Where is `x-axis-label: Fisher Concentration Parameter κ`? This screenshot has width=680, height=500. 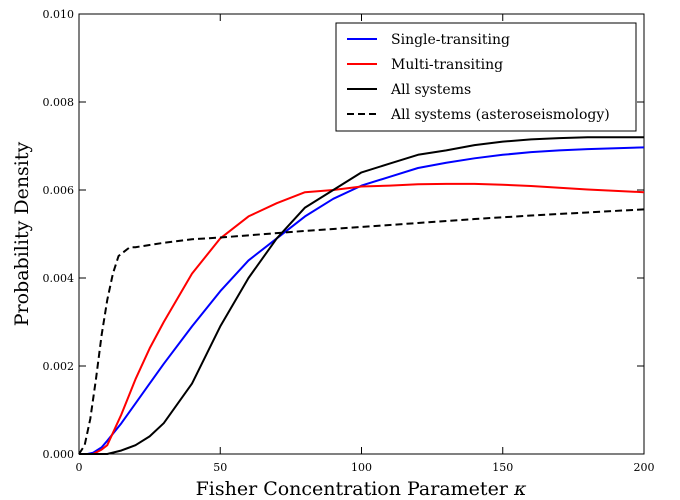
x-axis-label: Fisher Concentration Parameter κ is located at coordinates (361, 489).